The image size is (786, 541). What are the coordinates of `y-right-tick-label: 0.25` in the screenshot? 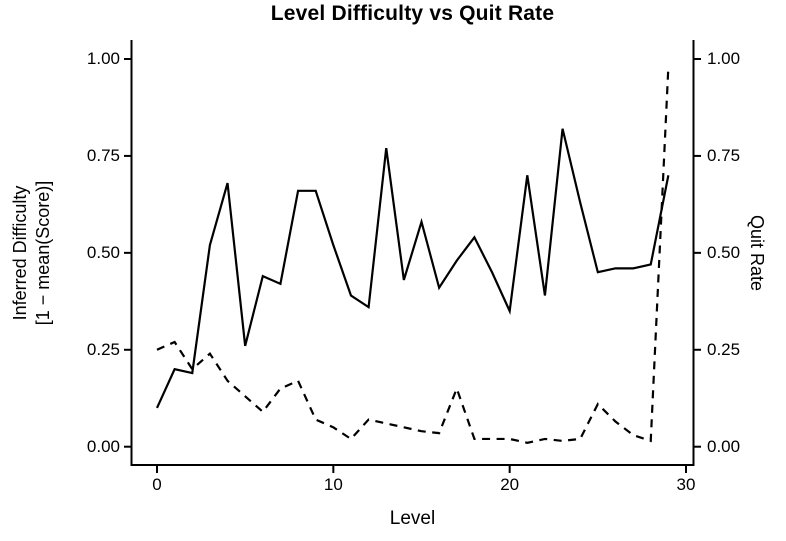 It's located at (724, 349).